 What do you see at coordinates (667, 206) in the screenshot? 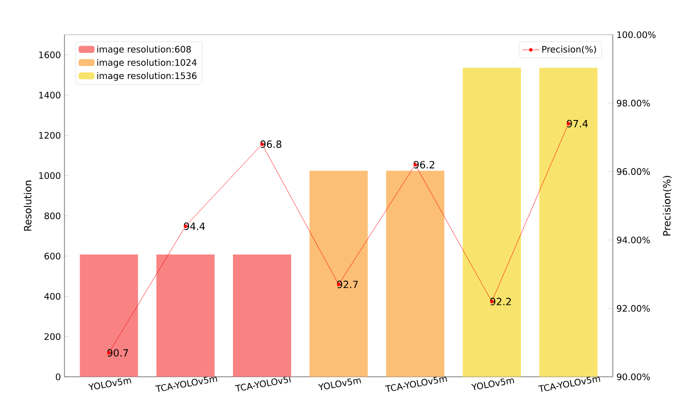
I see `y2-axis-title: Precision(%)` at bounding box center [667, 206].